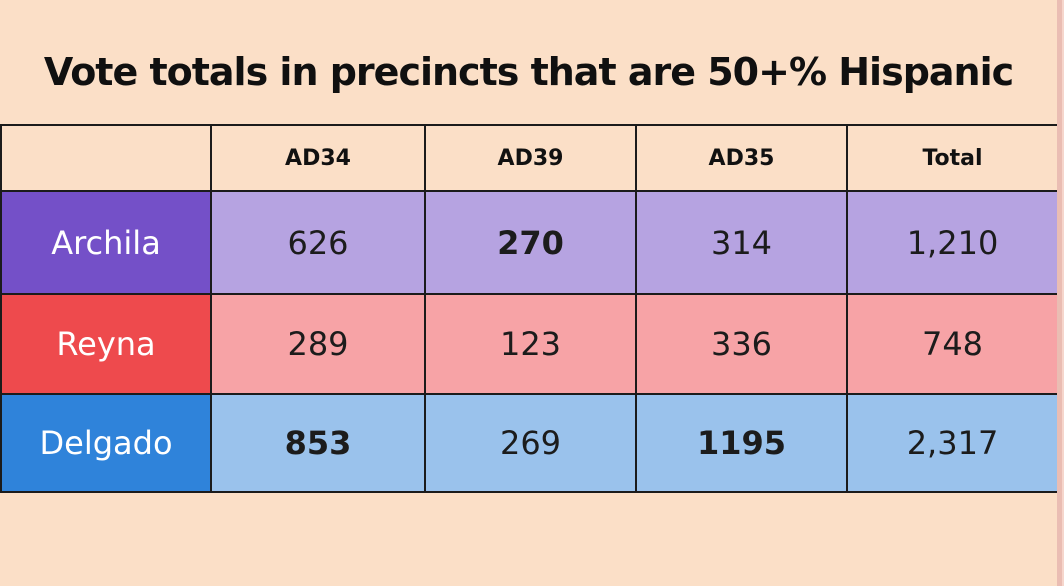  Describe the element at coordinates (952, 443) in the screenshot. I see `cell-delgado-total: 2,317` at that location.